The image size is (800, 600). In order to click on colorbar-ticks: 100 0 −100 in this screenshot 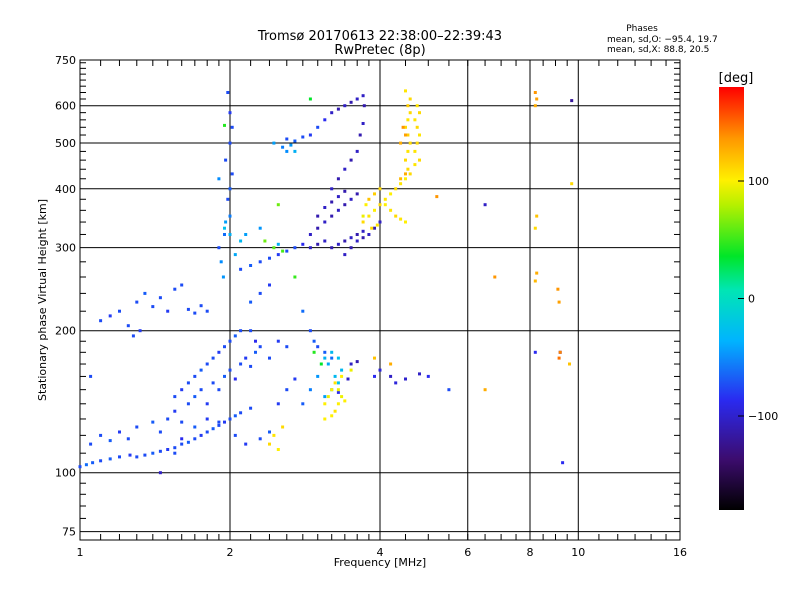, I will do `click(758, 299)`.